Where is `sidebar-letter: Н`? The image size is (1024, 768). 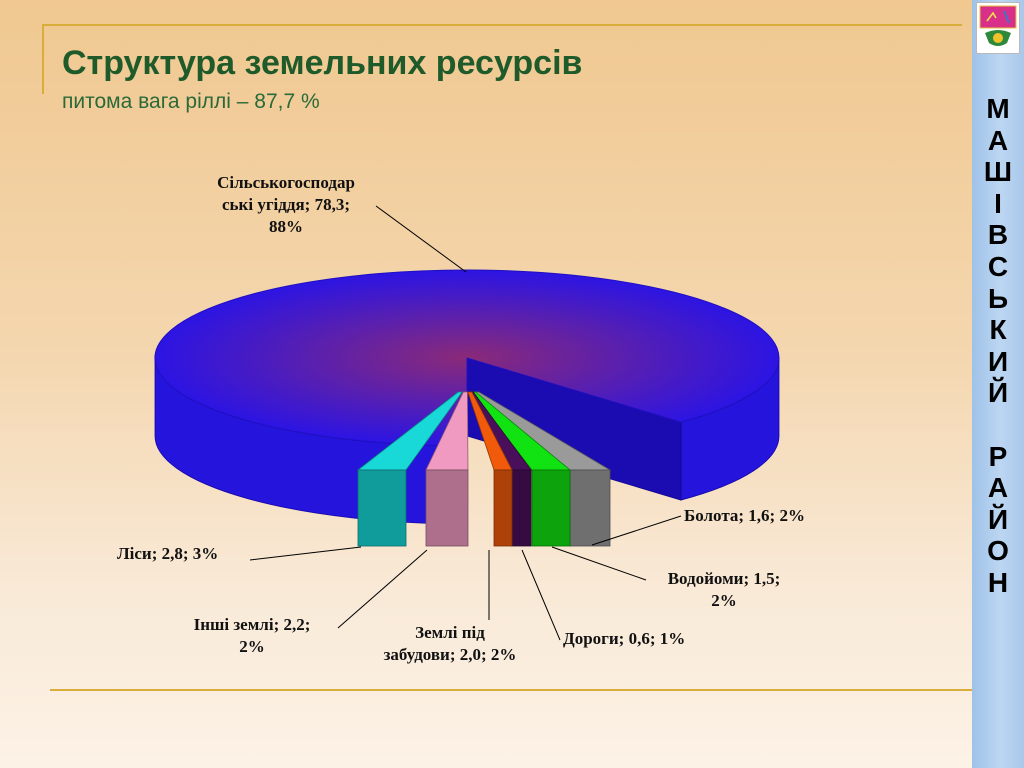
sidebar-letter: Н is located at coordinates (998, 582).